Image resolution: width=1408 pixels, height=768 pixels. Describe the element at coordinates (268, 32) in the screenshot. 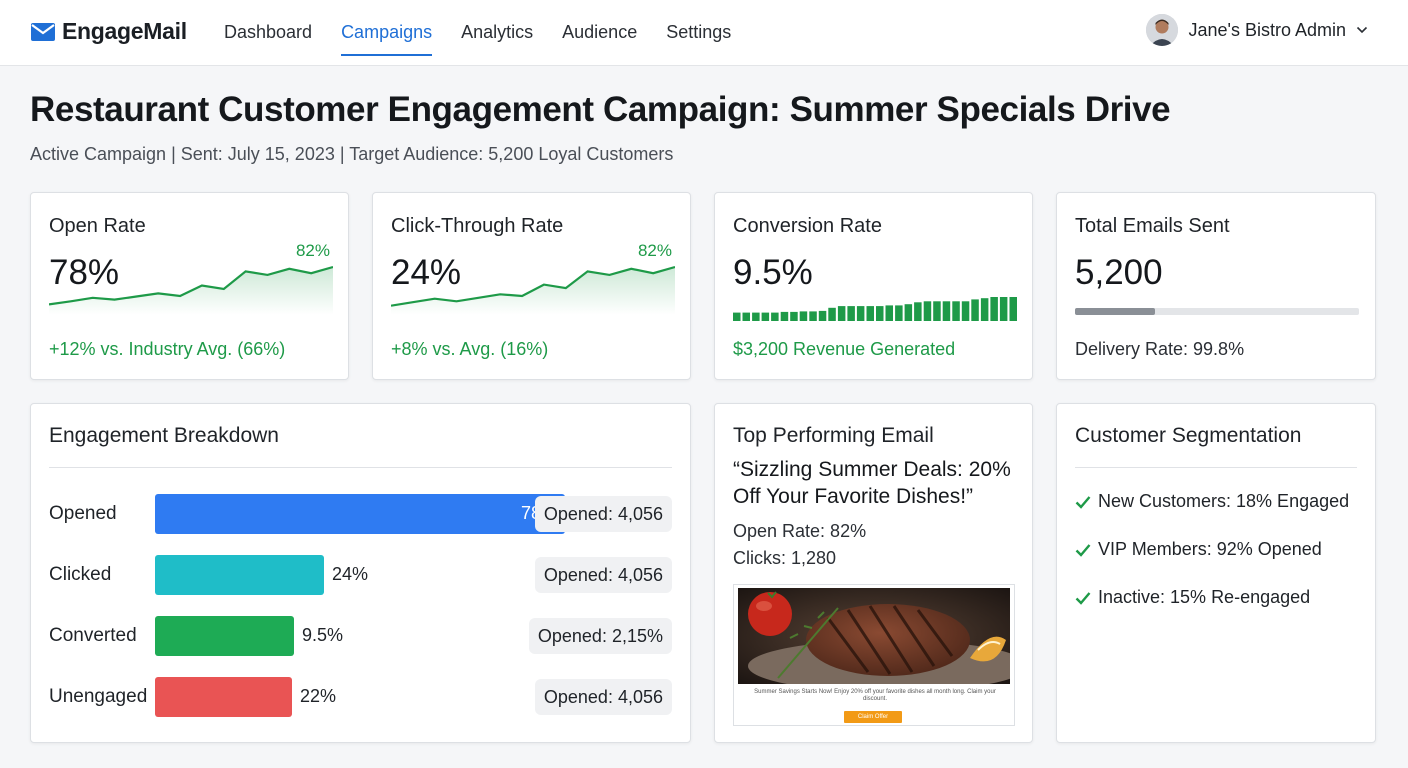

I see `nav-dashboard: Dashboard` at that location.